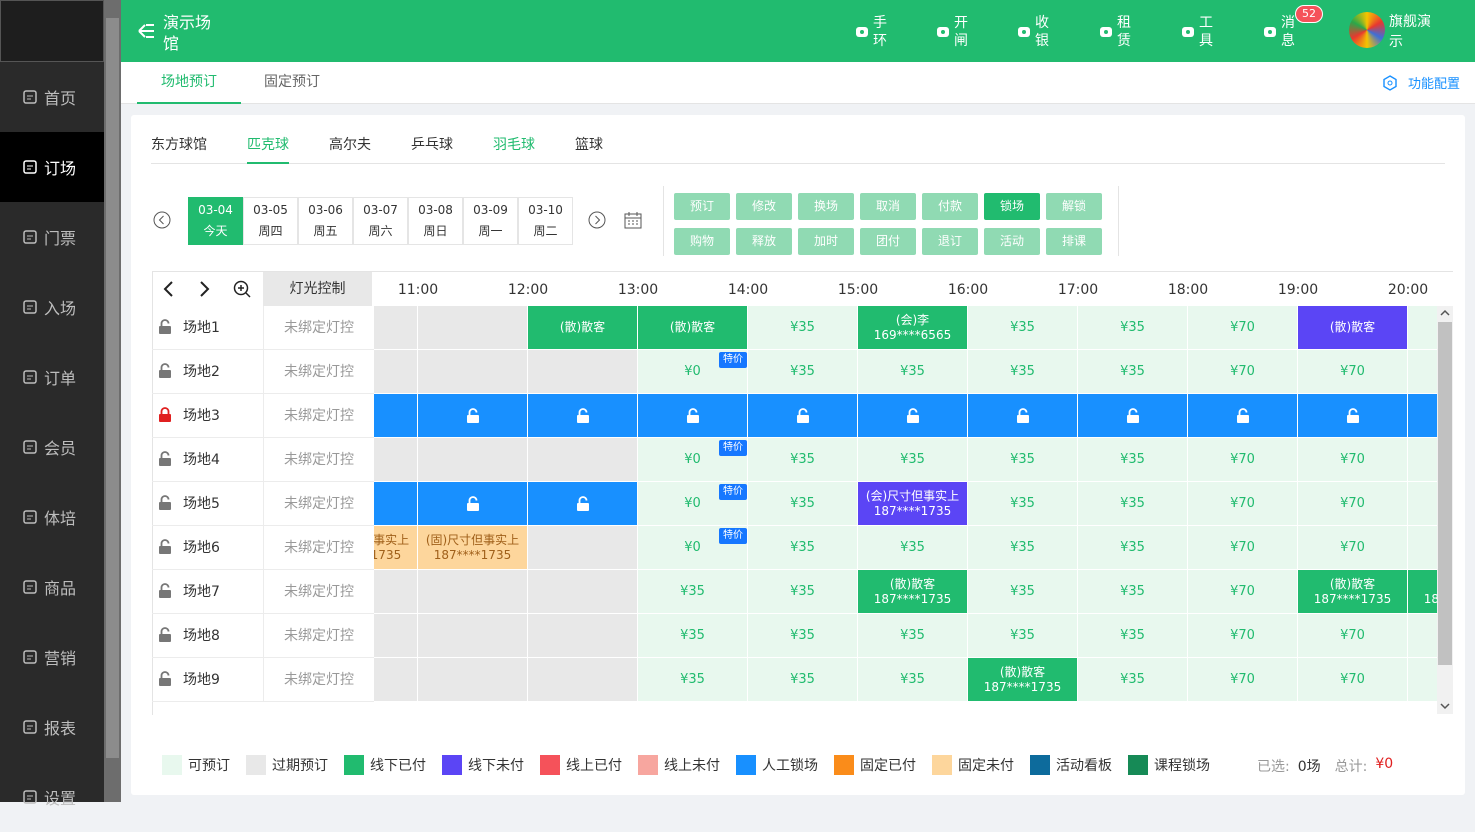 This screenshot has width=1475, height=832. Describe the element at coordinates (162, 220) in the screenshot. I see `prev-date` at that location.